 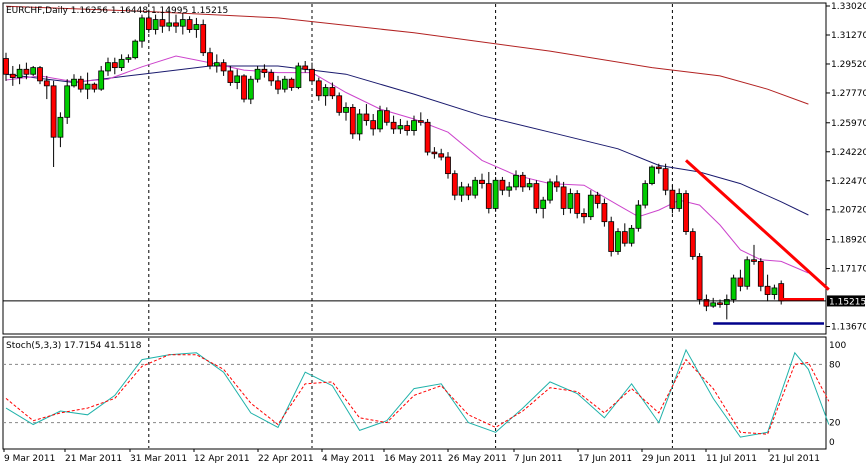 I want to click on y-tick-label-9: 1.17170, so click(x=848, y=270).